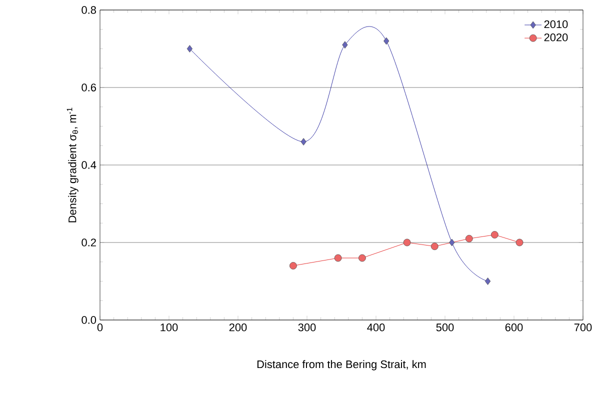  What do you see at coordinates (556, 38) in the screenshot?
I see `legend-label: 2020` at bounding box center [556, 38].